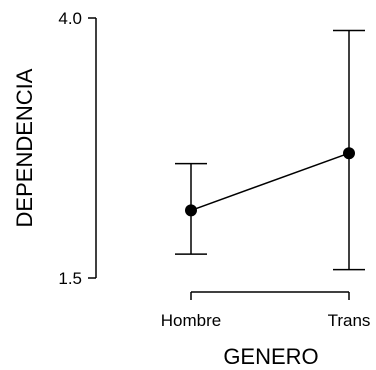  Describe the element at coordinates (70, 278) in the screenshot. I see `y-tick-label-bottom: 1.5` at that location.